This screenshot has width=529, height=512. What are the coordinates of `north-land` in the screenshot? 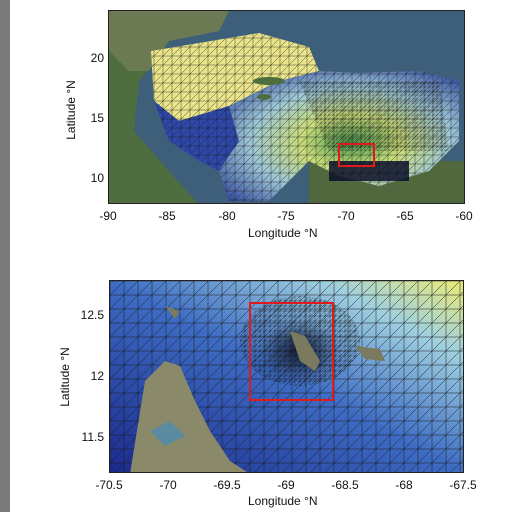 It's located at (169, 41).